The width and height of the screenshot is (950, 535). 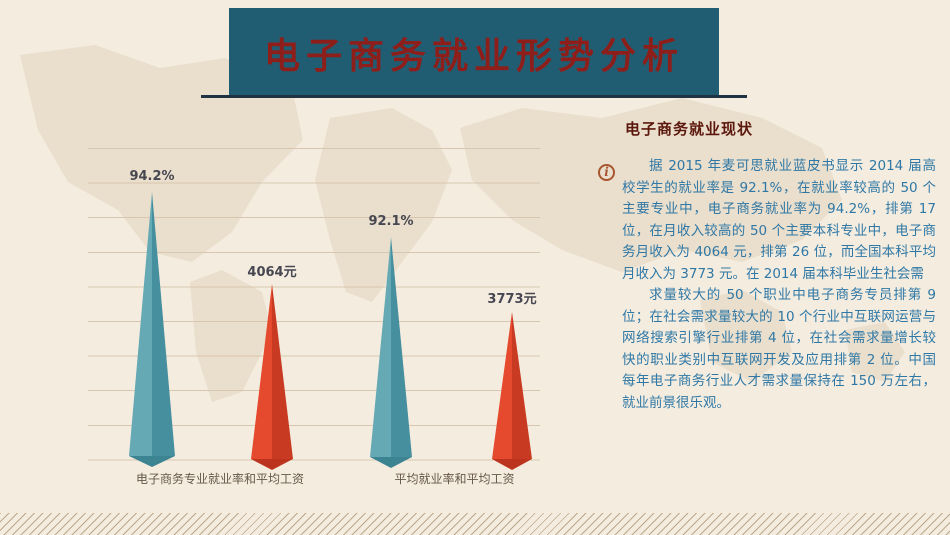 I want to click on spike-ecommerce-employment-rate, so click(x=152, y=329).